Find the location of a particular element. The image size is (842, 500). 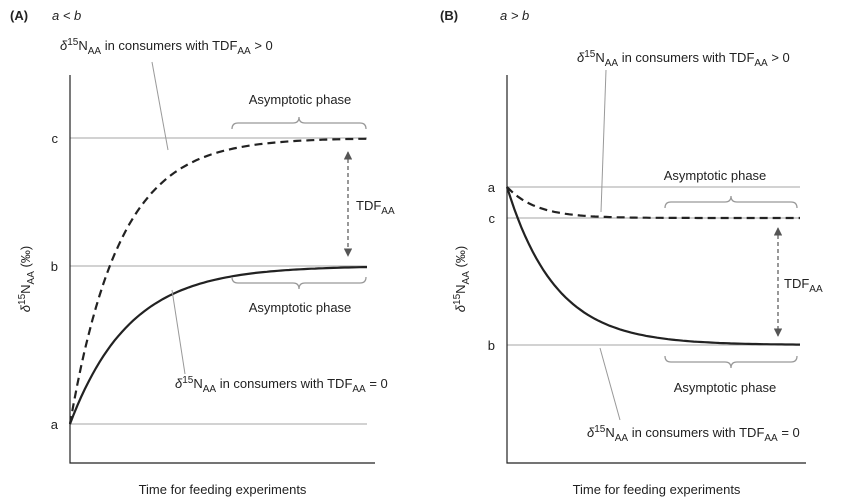

panel-condition: a < b is located at coordinates (66, 15).